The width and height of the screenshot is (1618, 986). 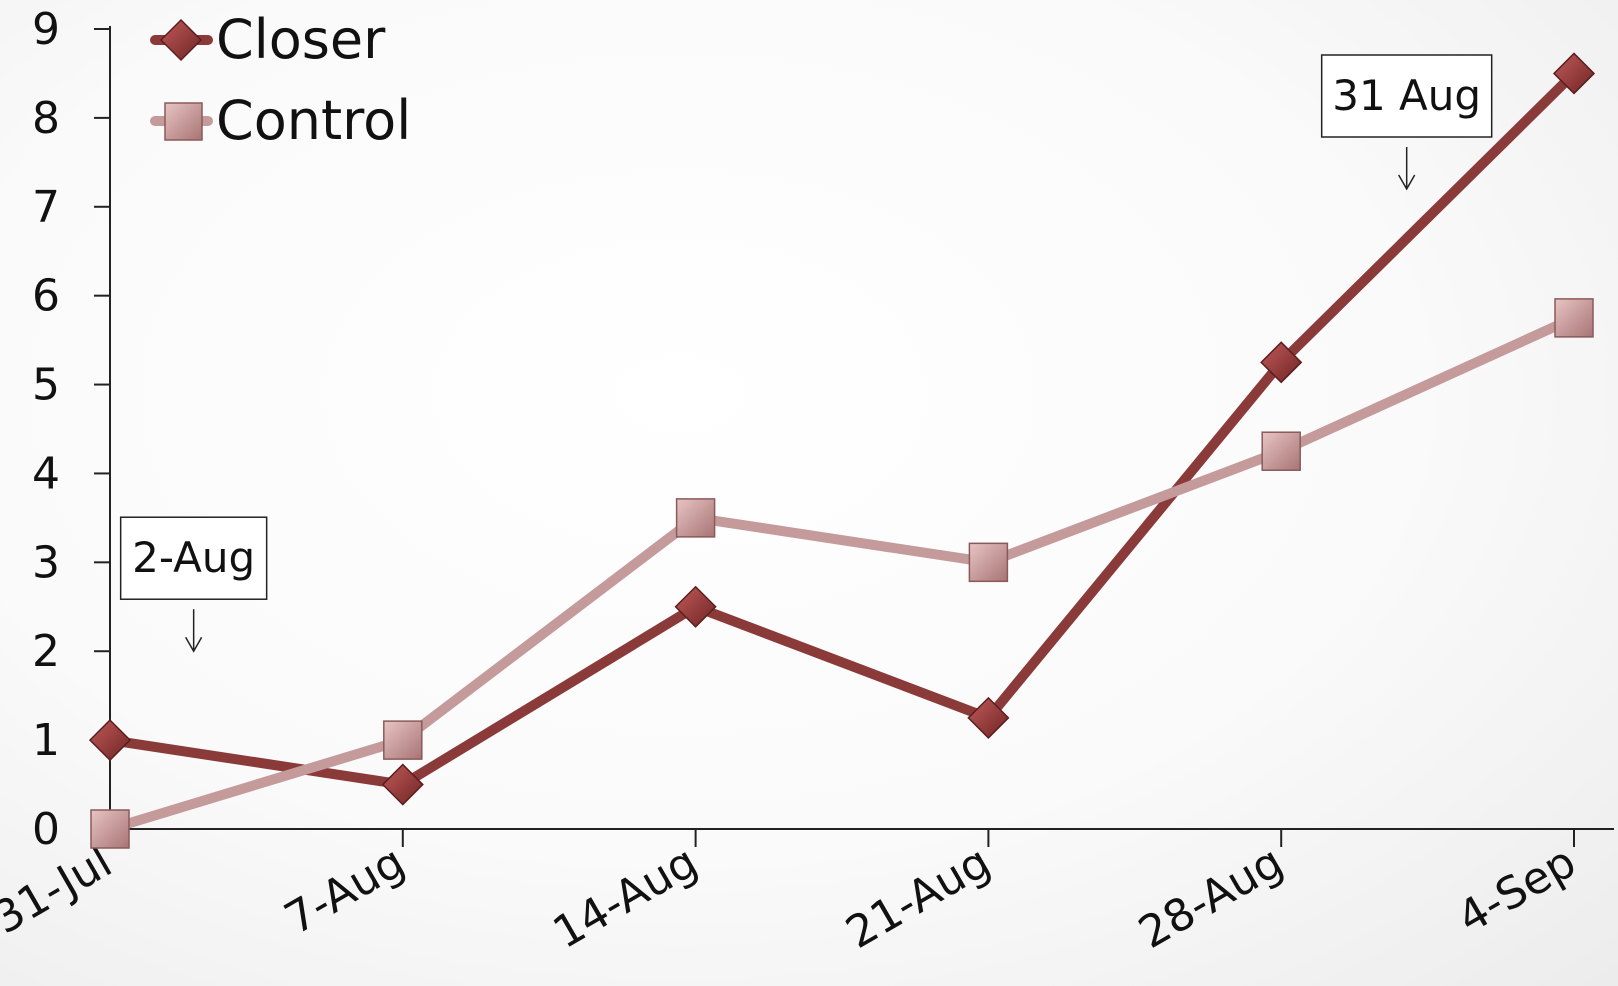 What do you see at coordinates (46, 740) in the screenshot?
I see `y-tick-label: 1` at bounding box center [46, 740].